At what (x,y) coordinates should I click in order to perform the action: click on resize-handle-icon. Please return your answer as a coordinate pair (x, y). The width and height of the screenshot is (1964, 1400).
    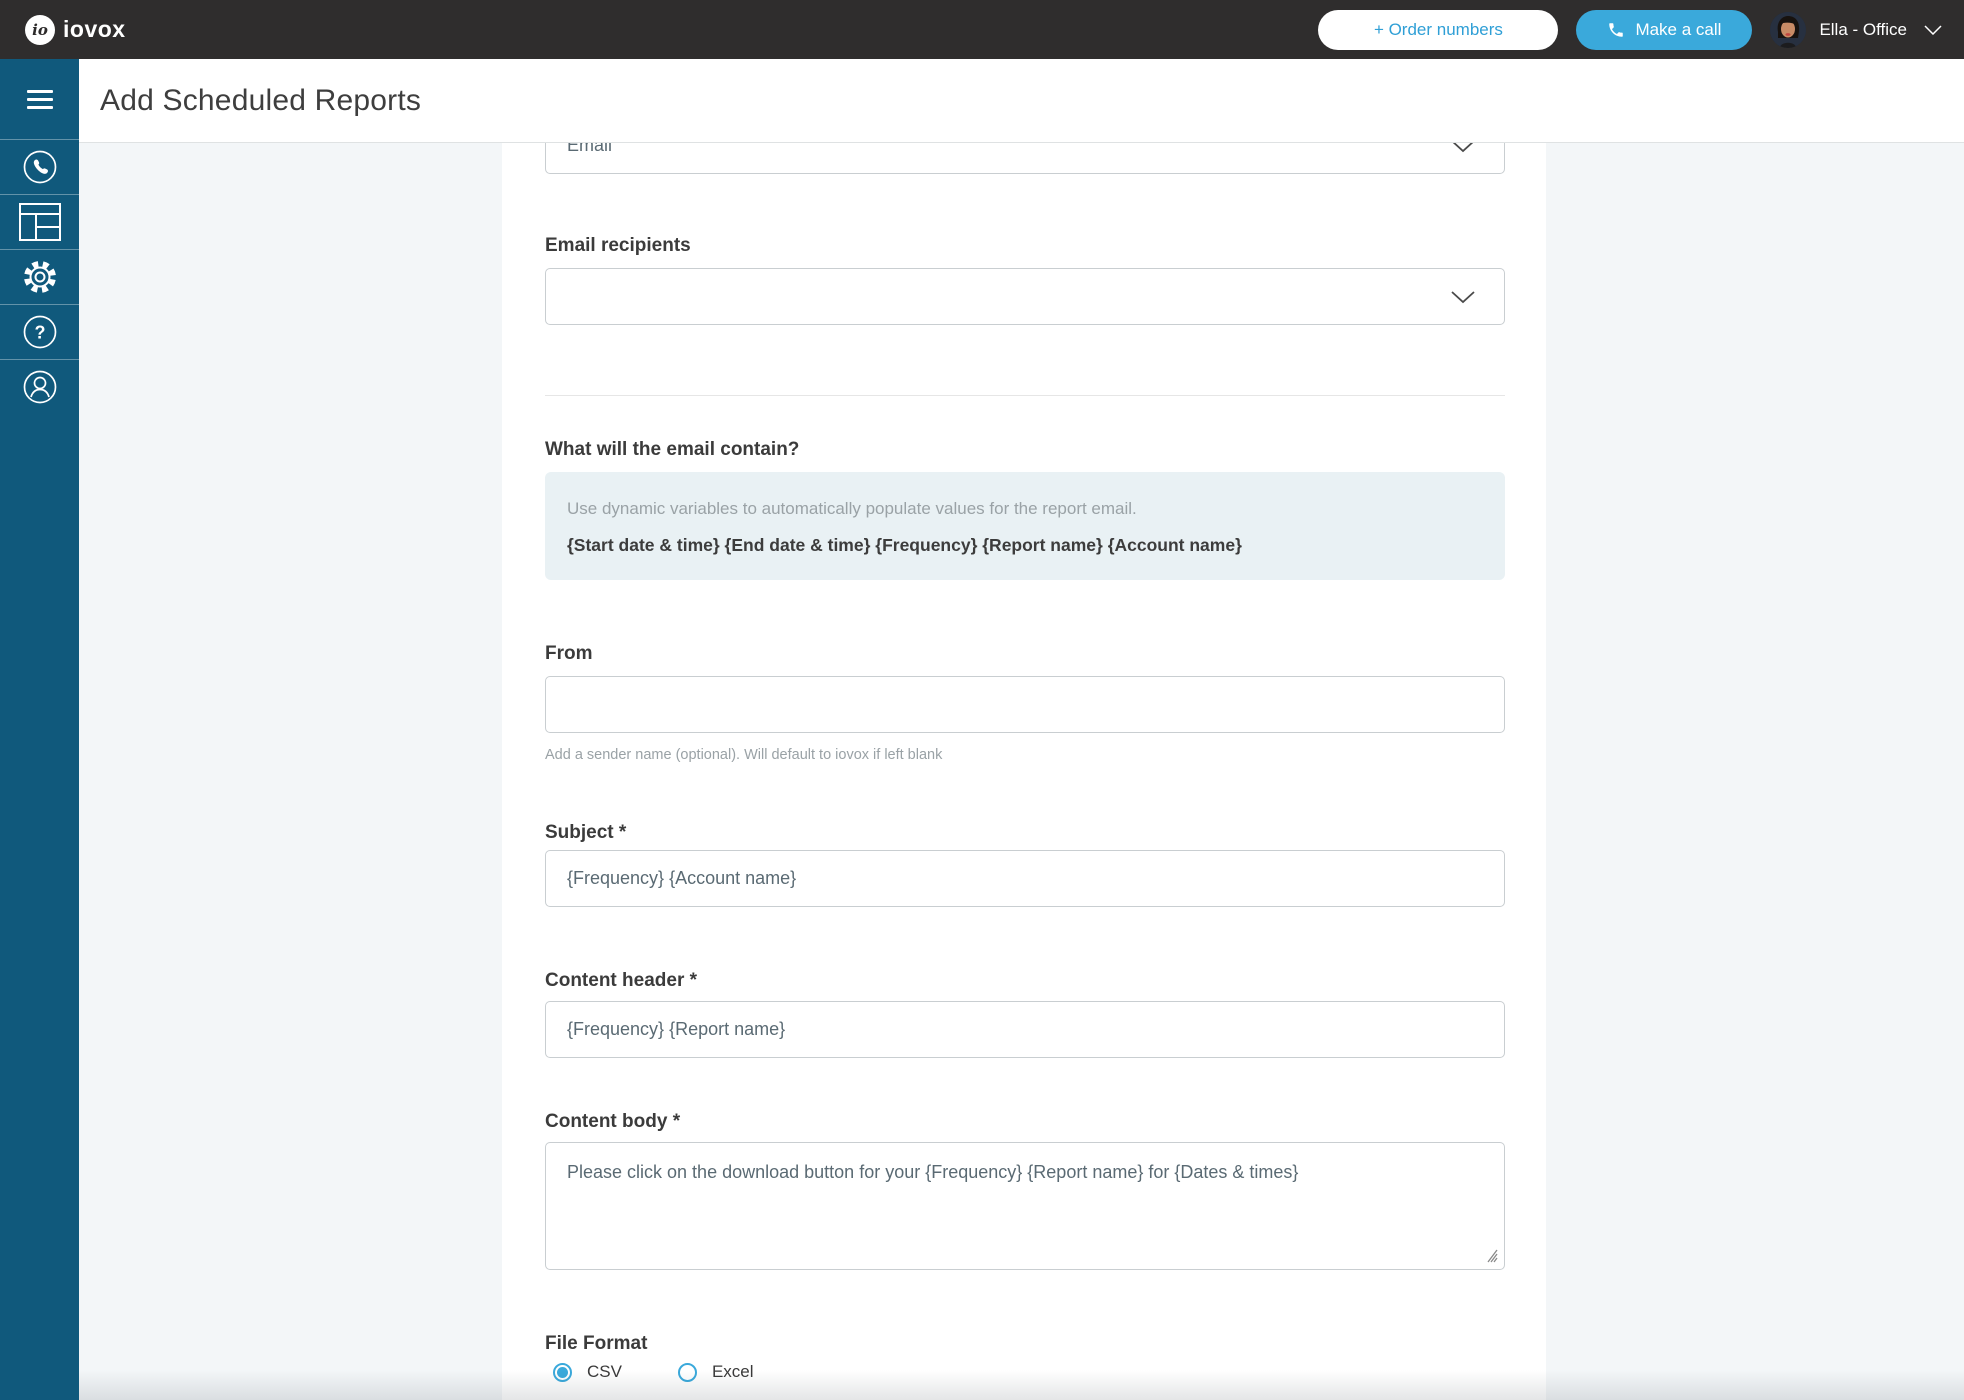
    Looking at the image, I should click on (1490, 1255).